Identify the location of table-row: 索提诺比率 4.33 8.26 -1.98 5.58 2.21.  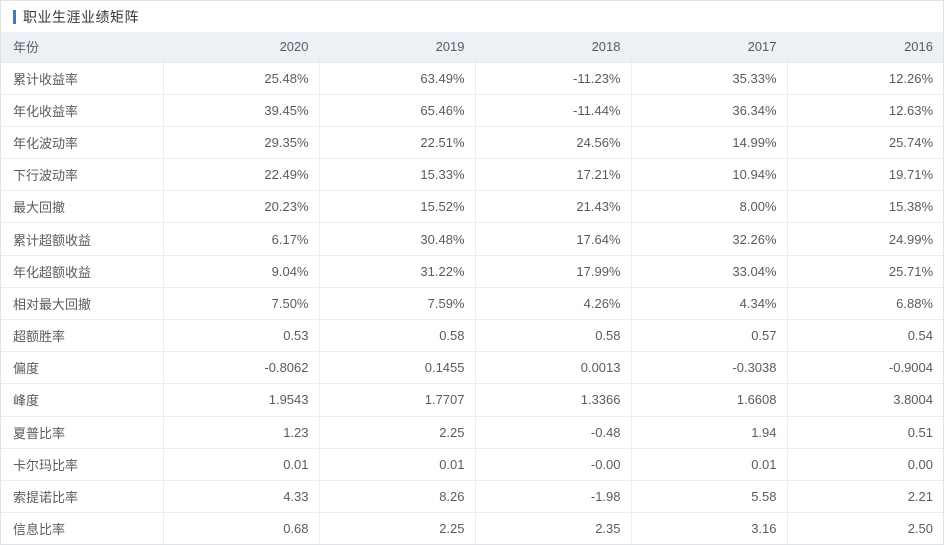
(472, 496).